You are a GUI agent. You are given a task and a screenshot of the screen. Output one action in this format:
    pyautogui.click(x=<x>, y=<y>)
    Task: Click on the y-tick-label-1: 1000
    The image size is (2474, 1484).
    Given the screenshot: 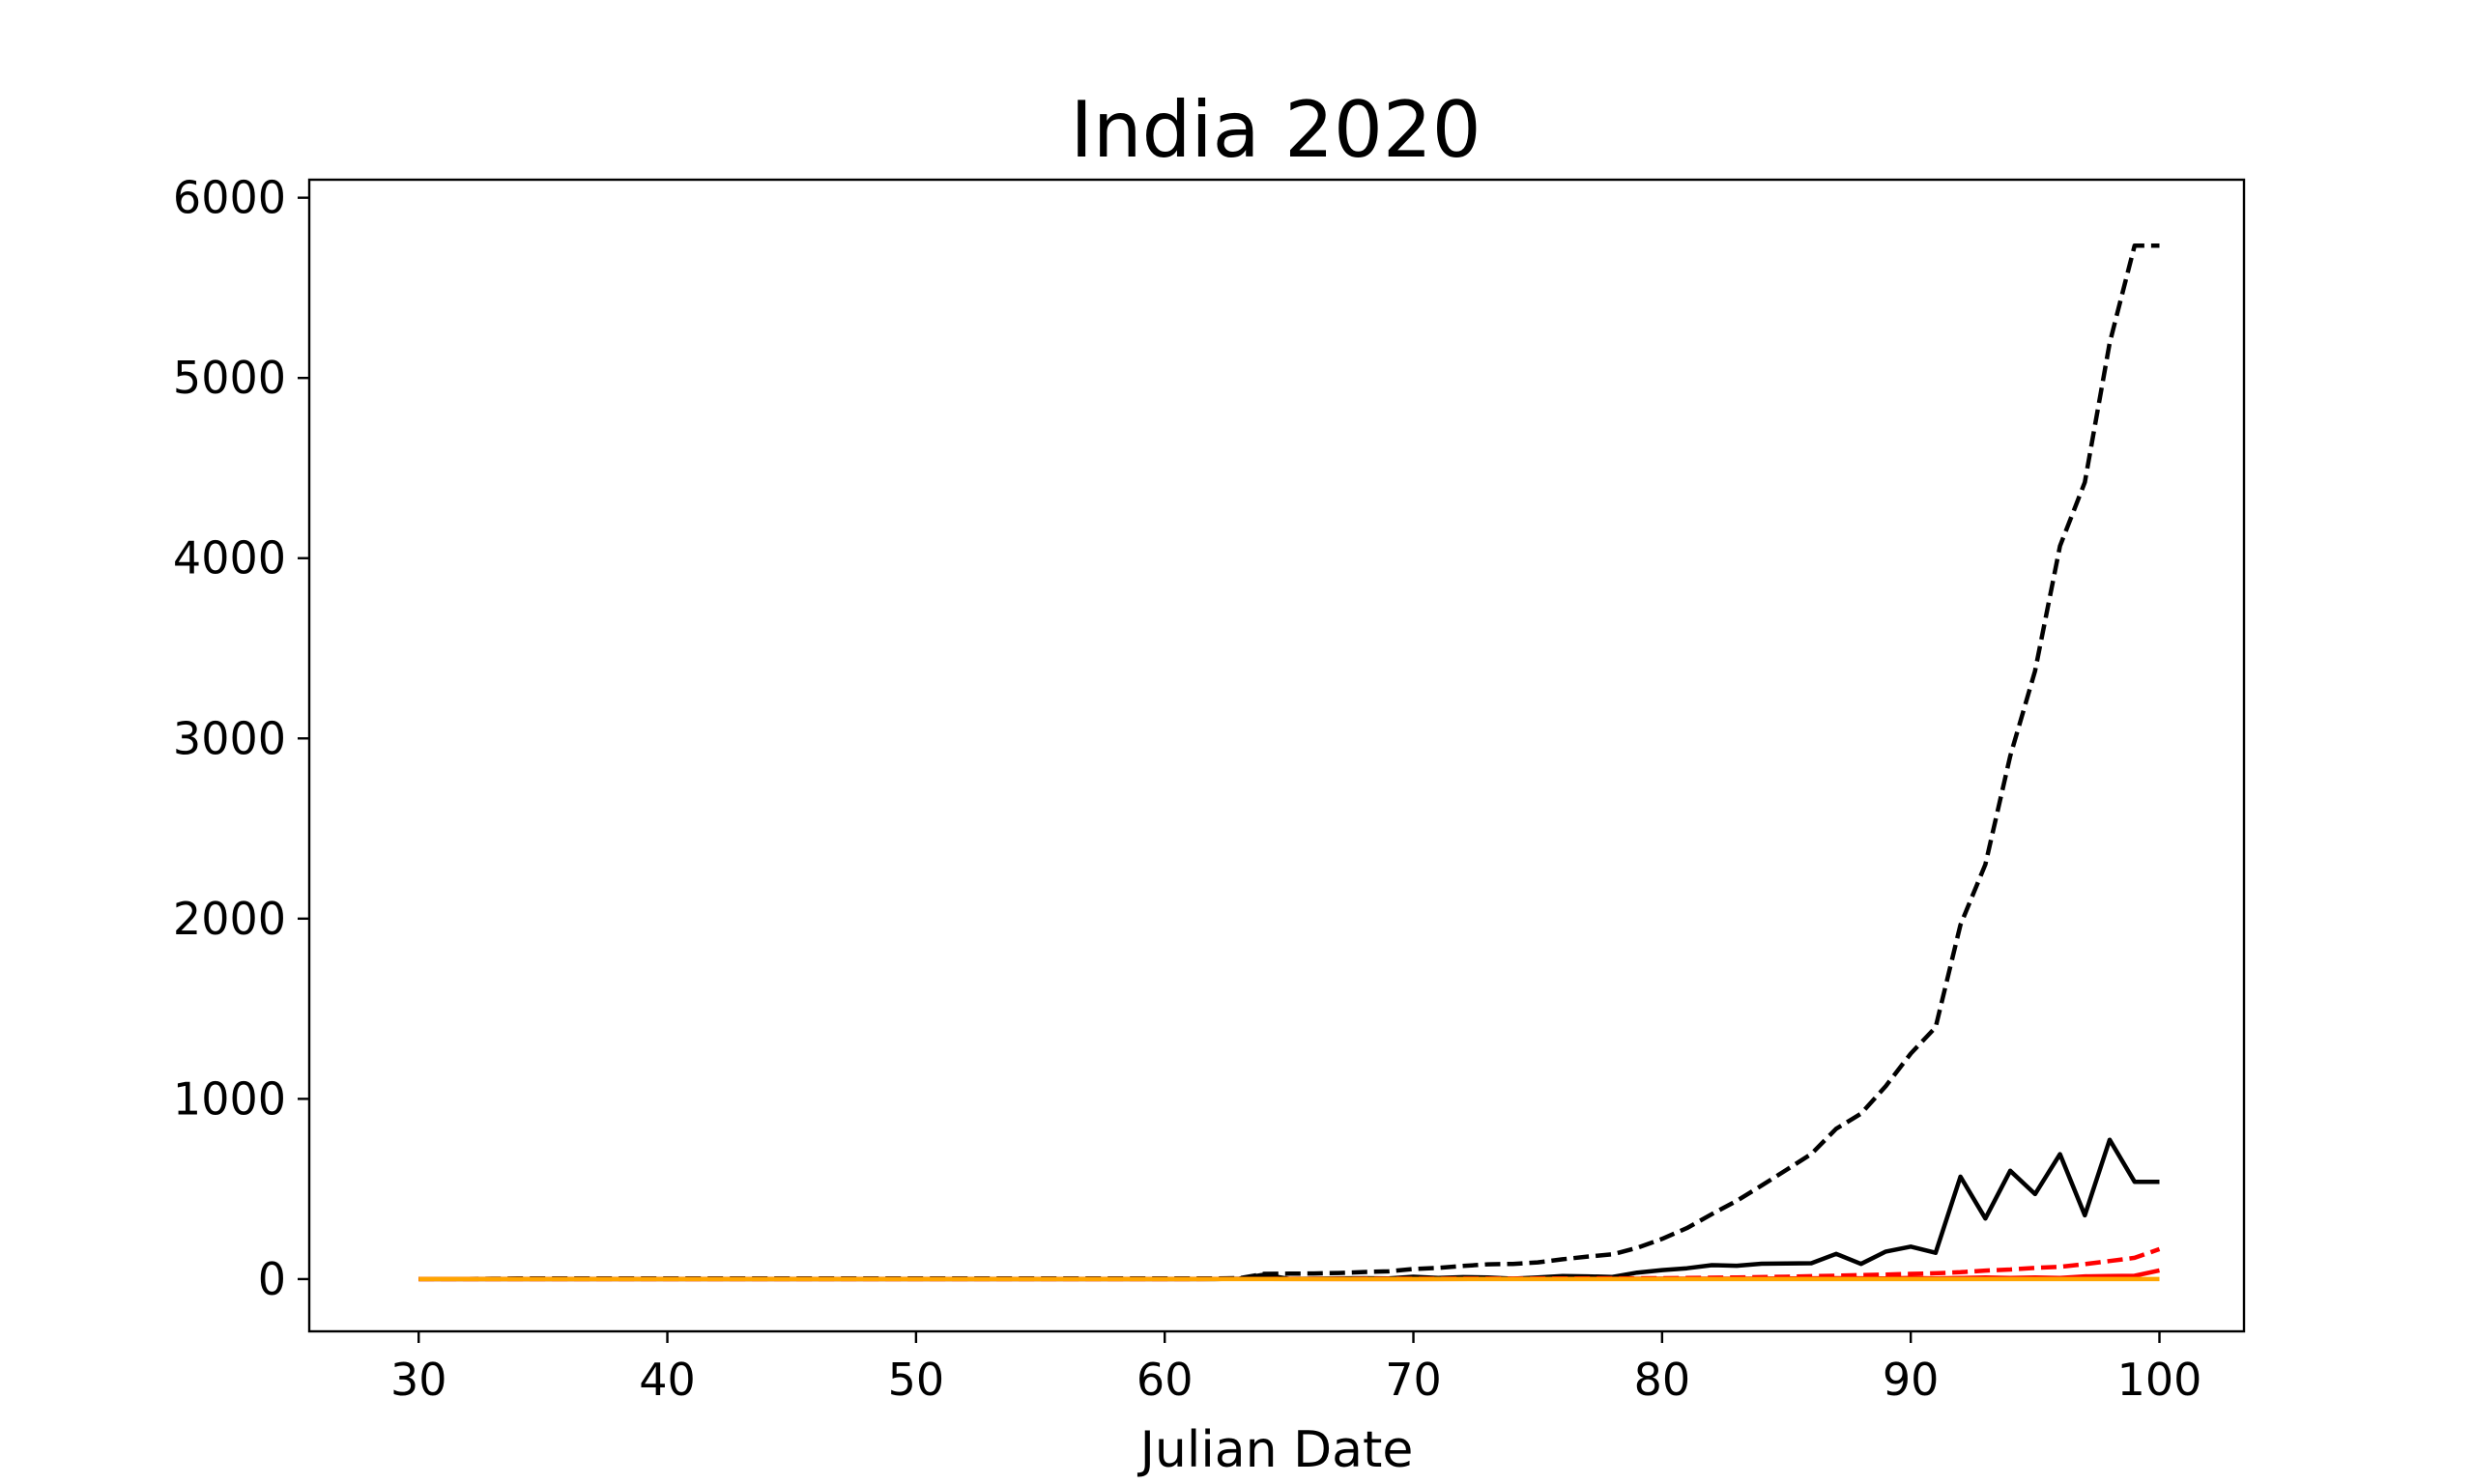 What is the action you would take?
    pyautogui.click(x=230, y=1099)
    